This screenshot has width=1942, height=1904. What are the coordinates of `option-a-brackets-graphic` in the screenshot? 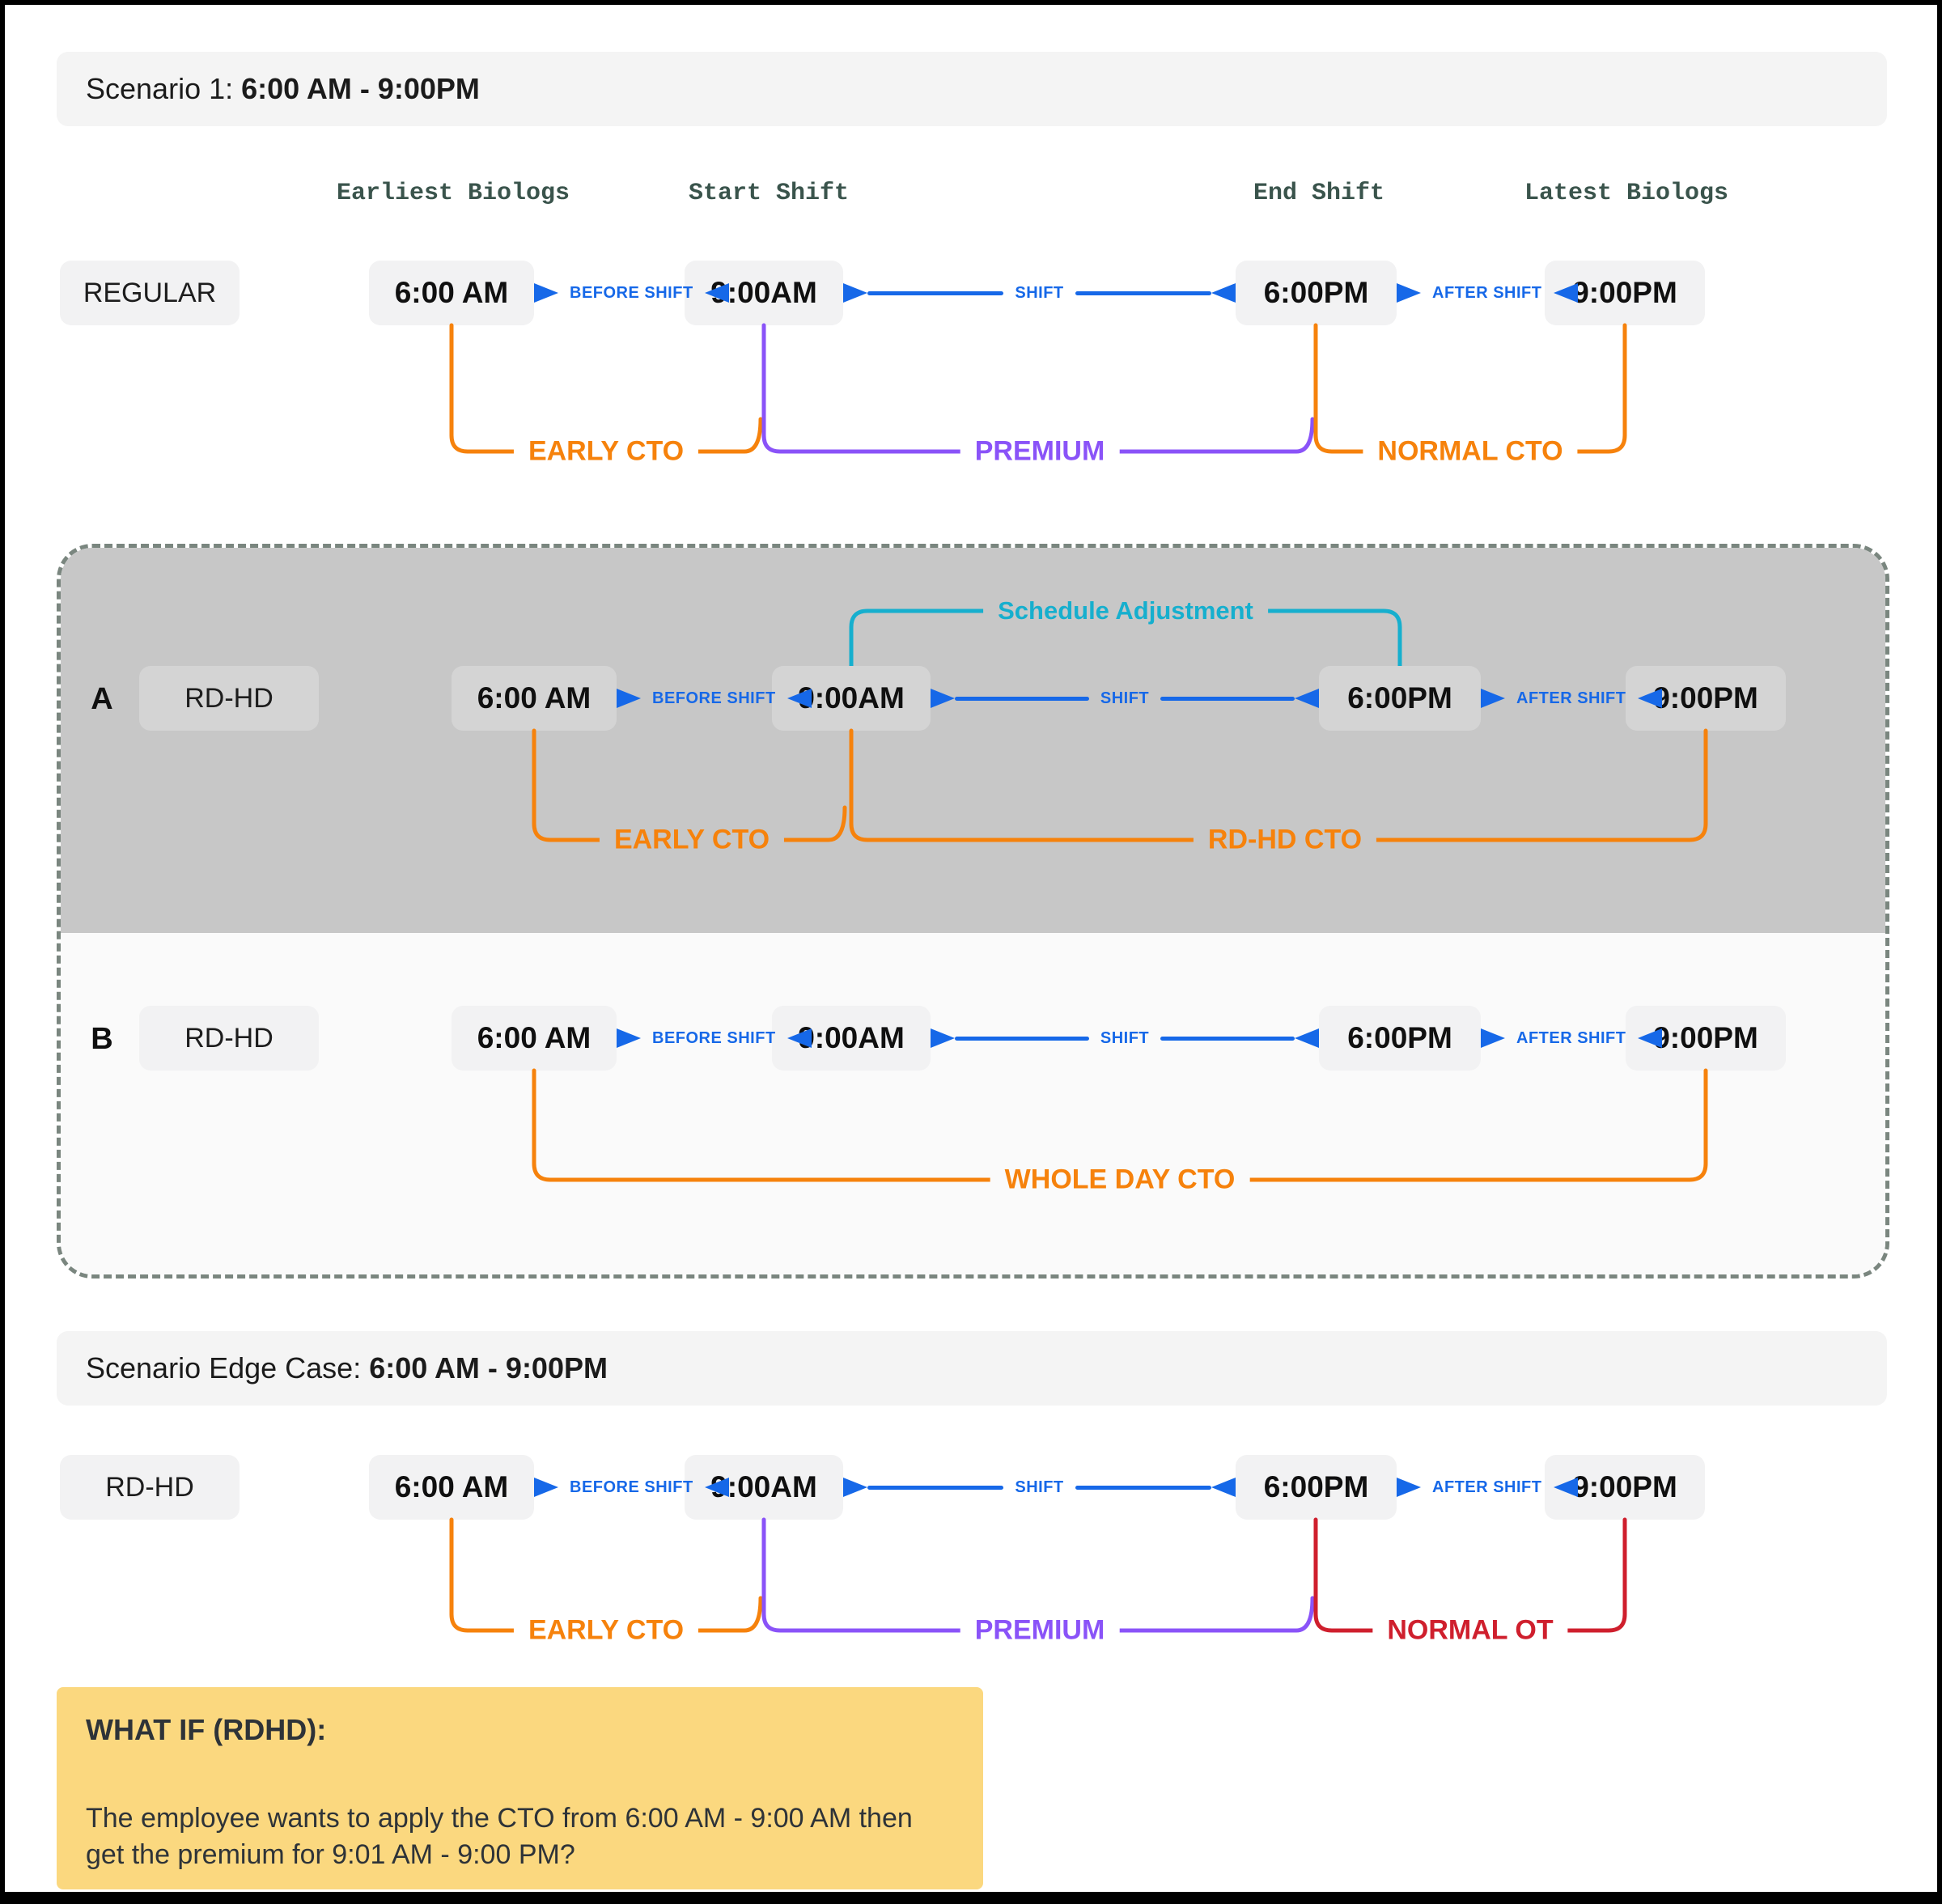 It's located at (1120, 785).